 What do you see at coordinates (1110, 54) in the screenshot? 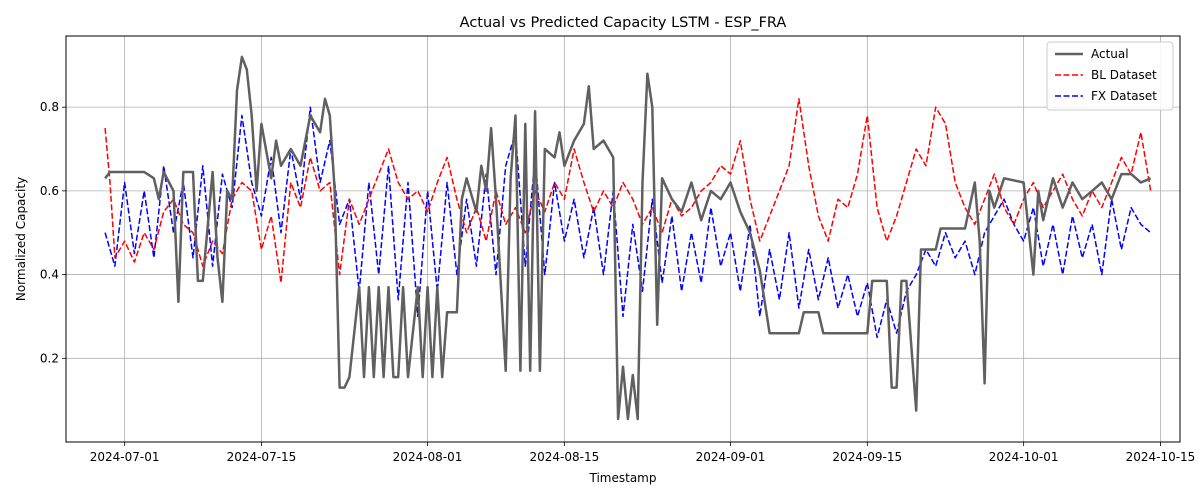
I see `legend-label: Actual` at bounding box center [1110, 54].